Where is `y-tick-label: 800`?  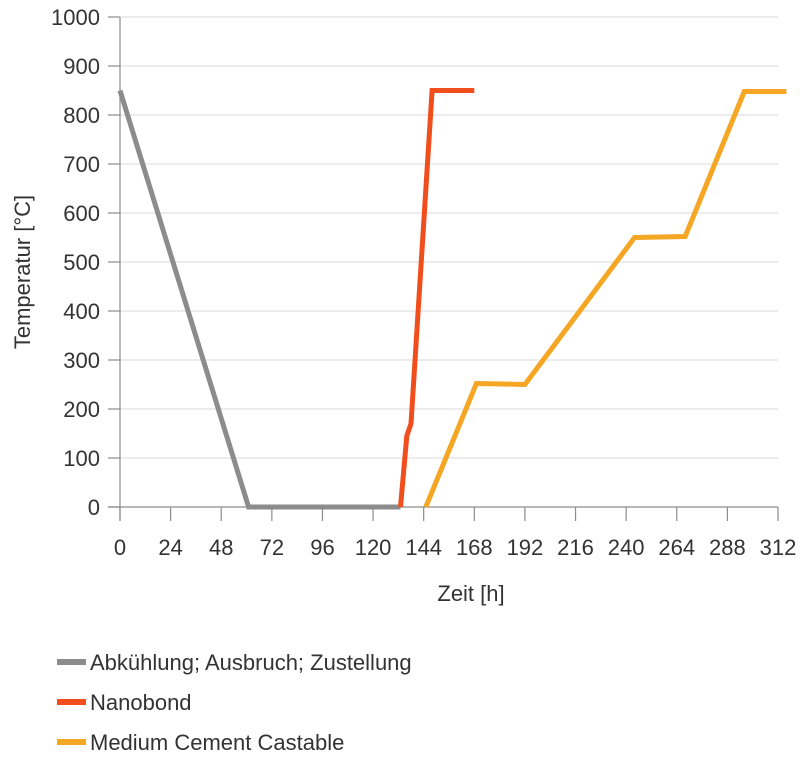
y-tick-label: 800 is located at coordinates (81, 115).